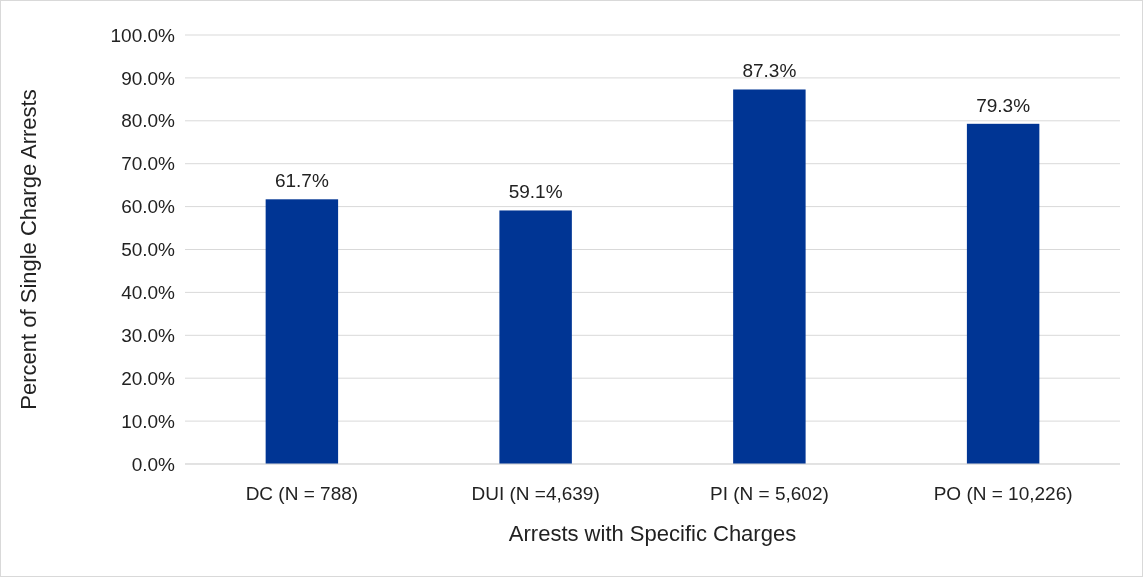 The image size is (1143, 577). Describe the element at coordinates (535, 493) in the screenshot. I see `x-tick-label: DUI (N =4,639)` at that location.